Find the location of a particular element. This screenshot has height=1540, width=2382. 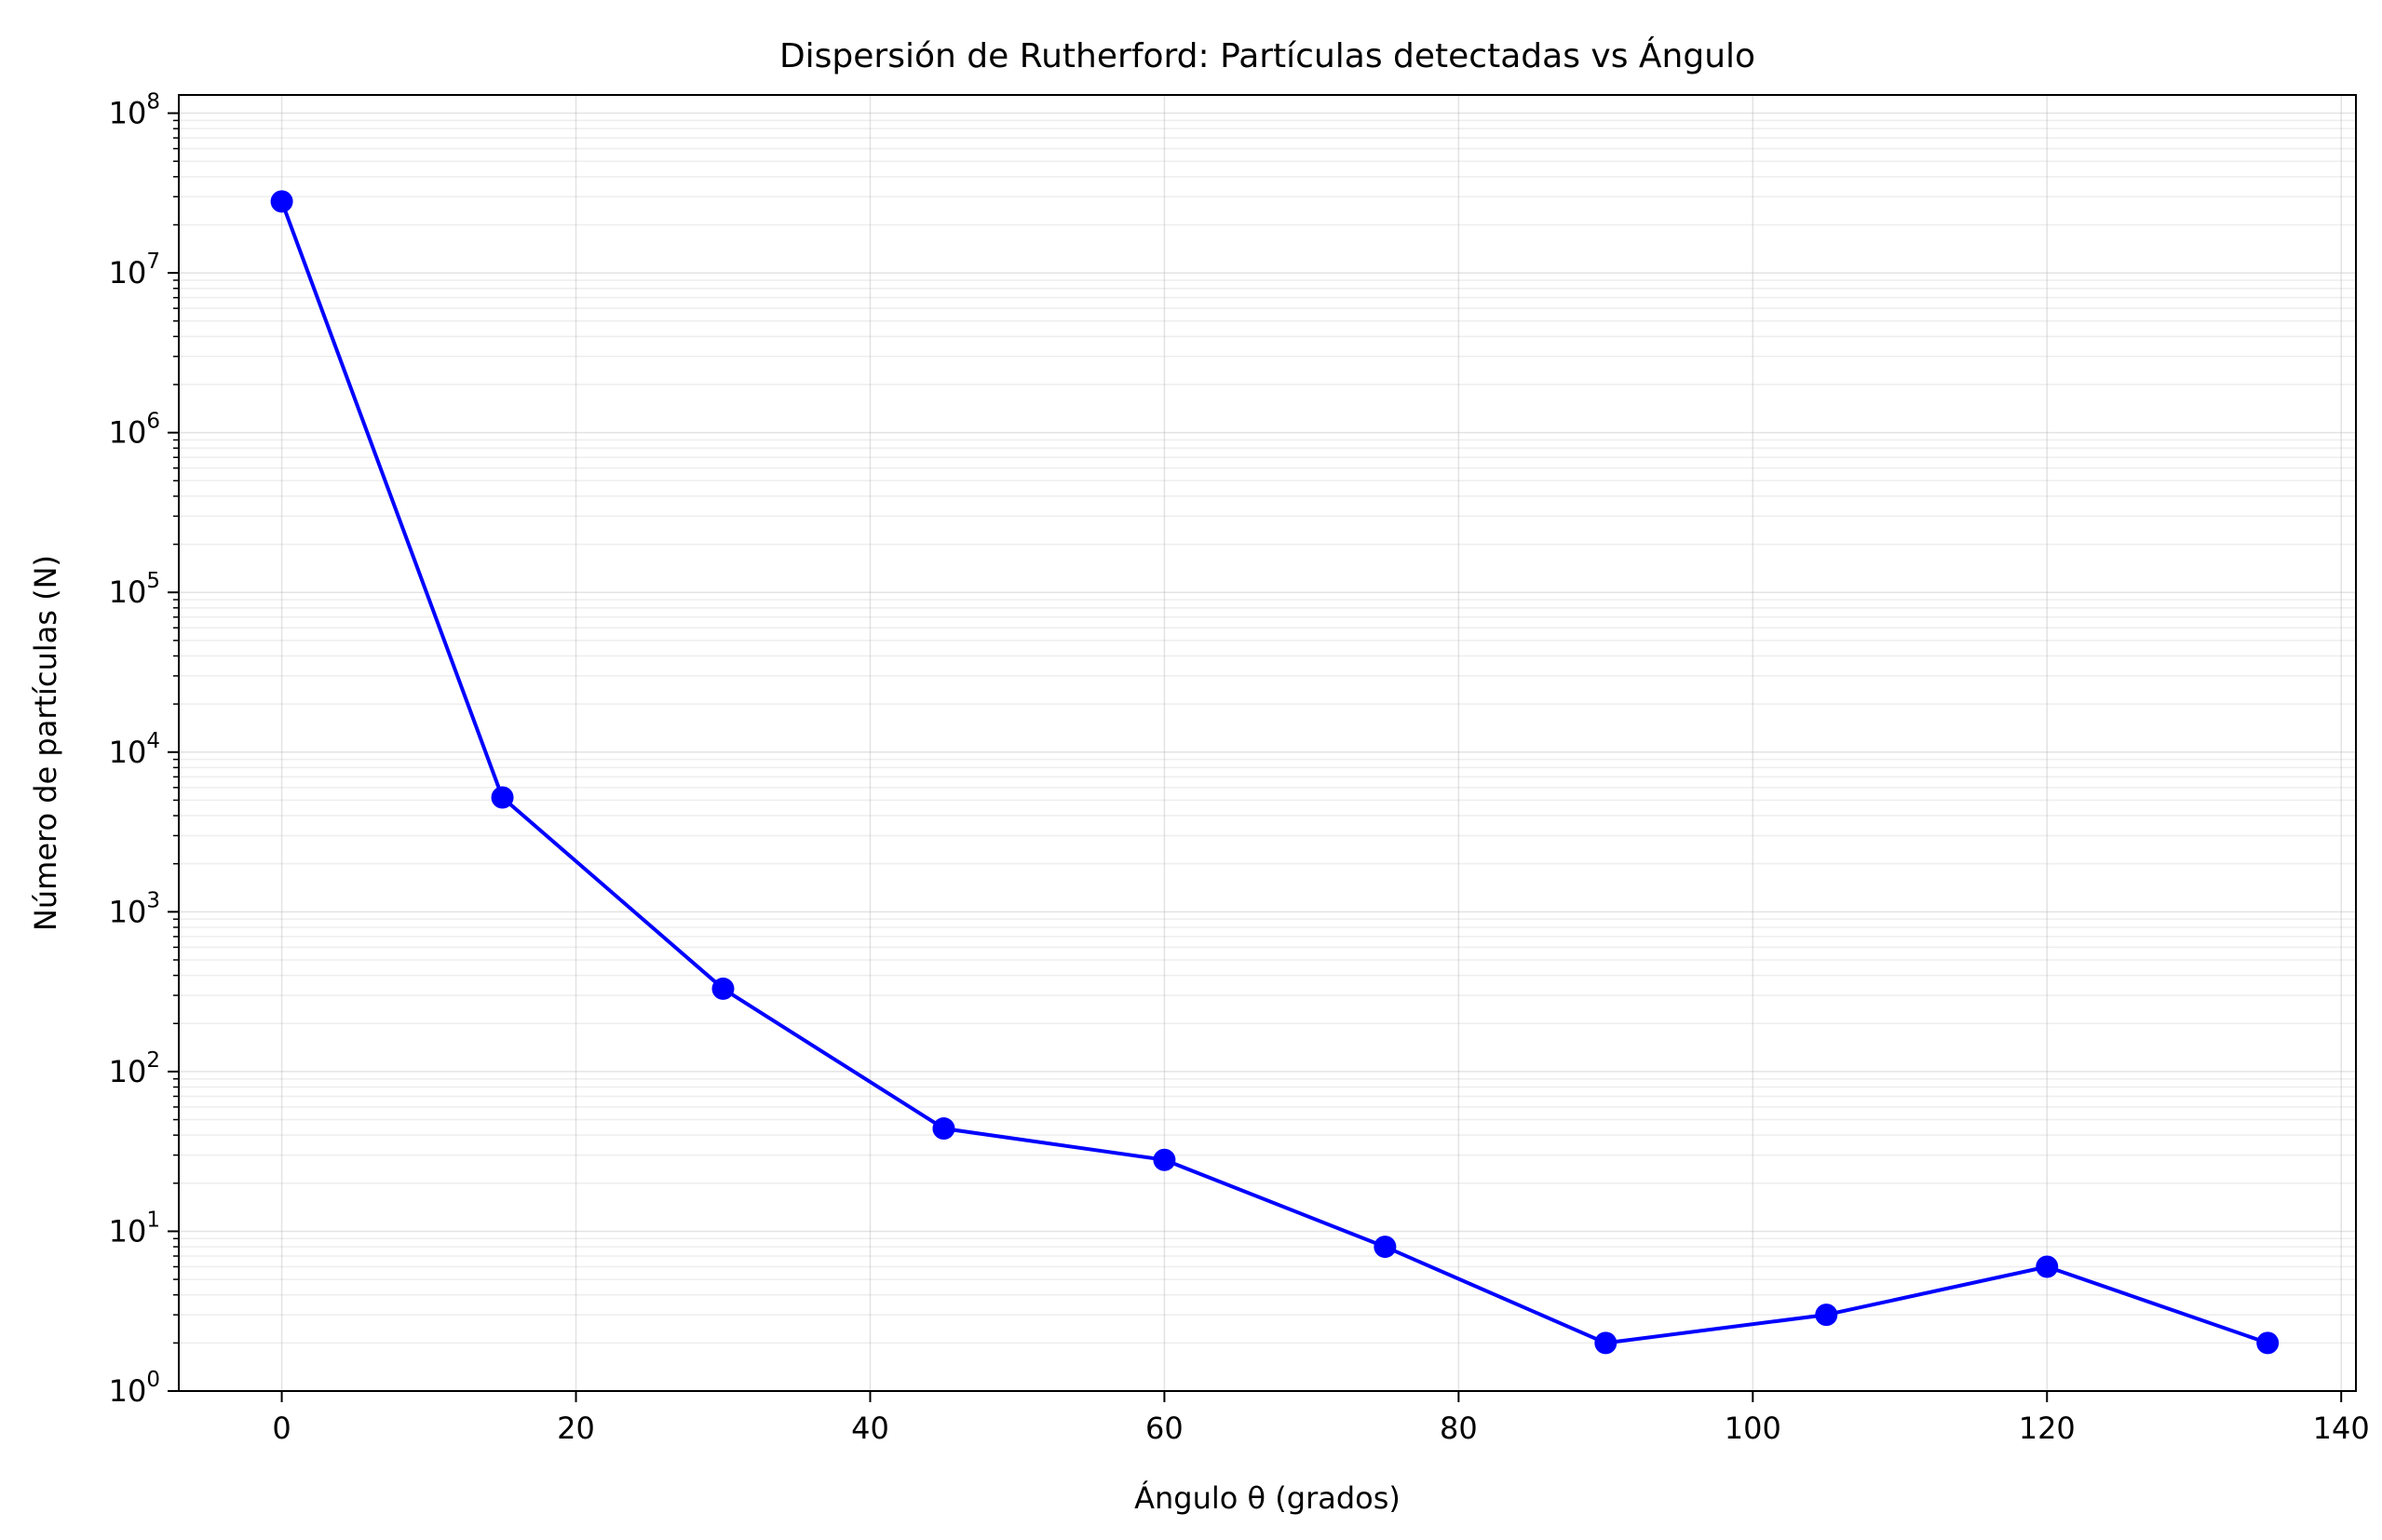

y-tick-label: 10³ is located at coordinates (134, 909).